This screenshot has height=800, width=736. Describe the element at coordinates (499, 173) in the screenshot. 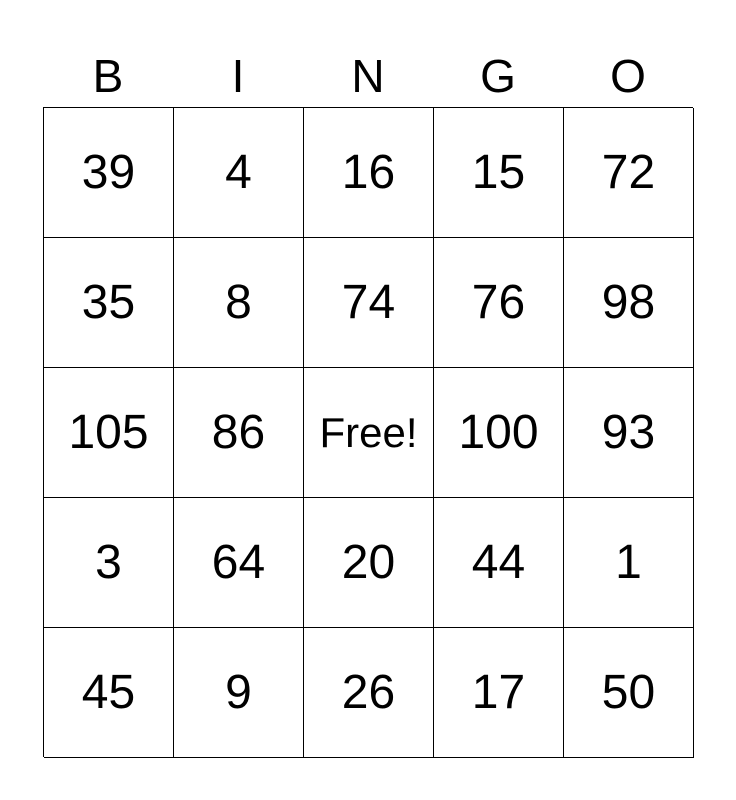

I see `bingo-cell: 15` at that location.